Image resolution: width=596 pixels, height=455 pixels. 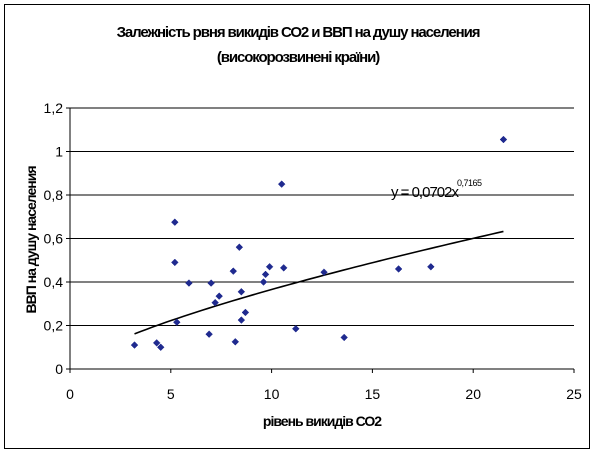 I want to click on x-tick-label: 5, so click(x=171, y=394).